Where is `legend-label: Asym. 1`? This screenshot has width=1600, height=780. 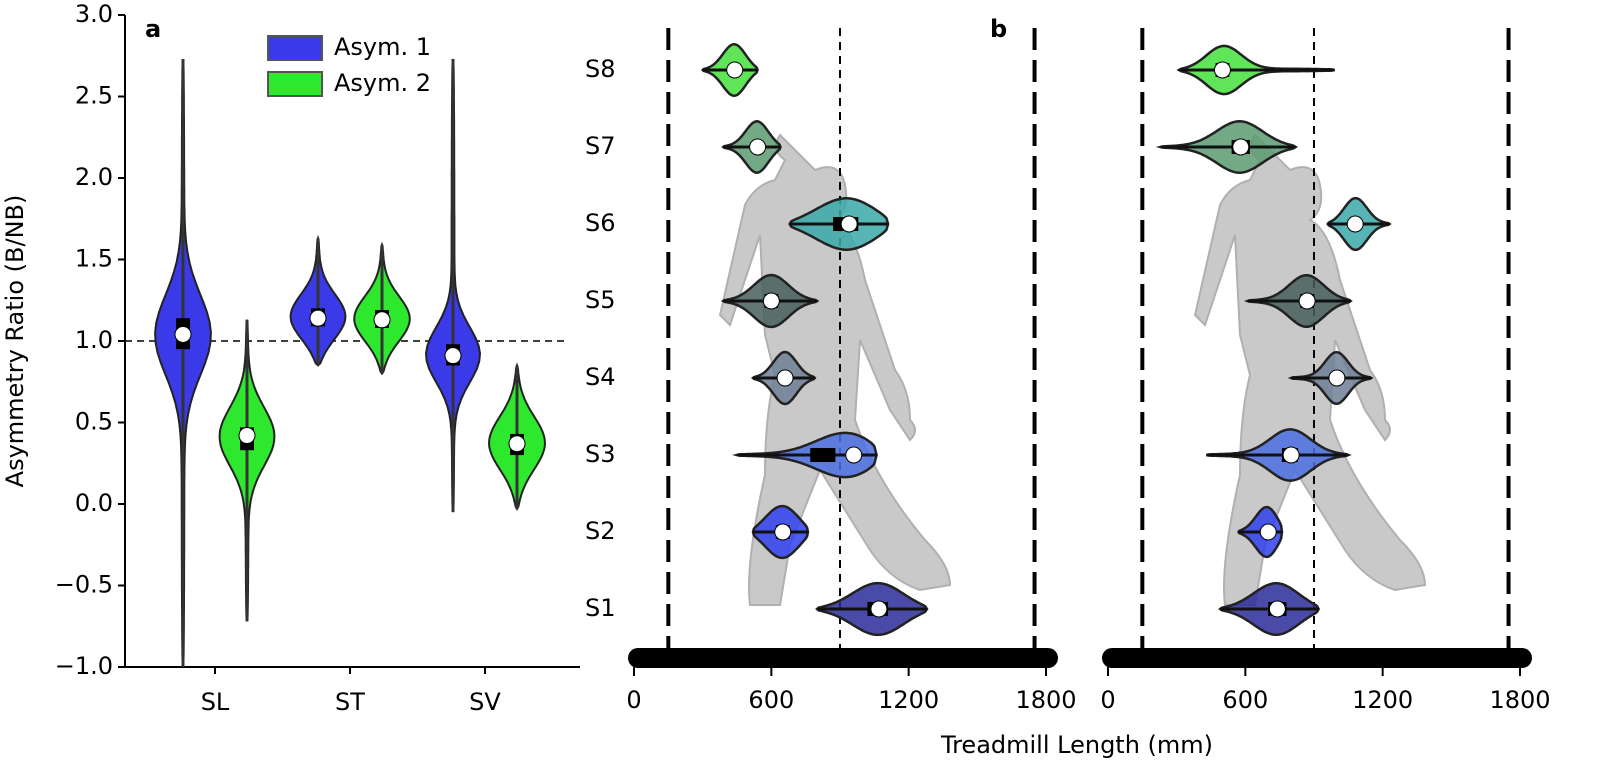 legend-label: Asym. 1 is located at coordinates (382, 47).